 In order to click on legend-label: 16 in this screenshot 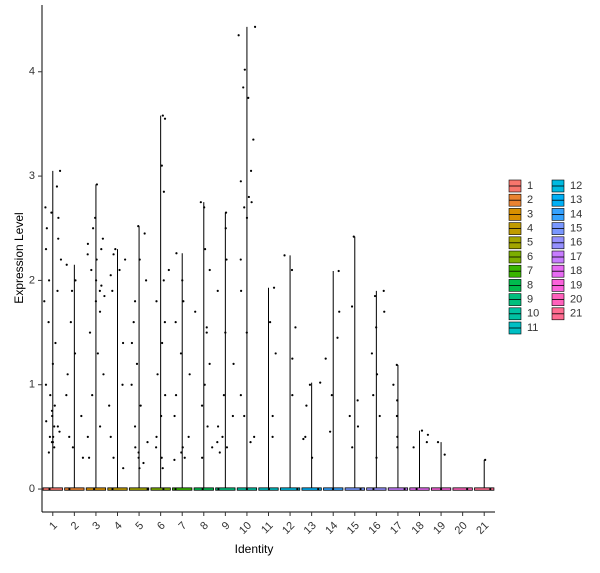, I will do `click(576, 243)`.